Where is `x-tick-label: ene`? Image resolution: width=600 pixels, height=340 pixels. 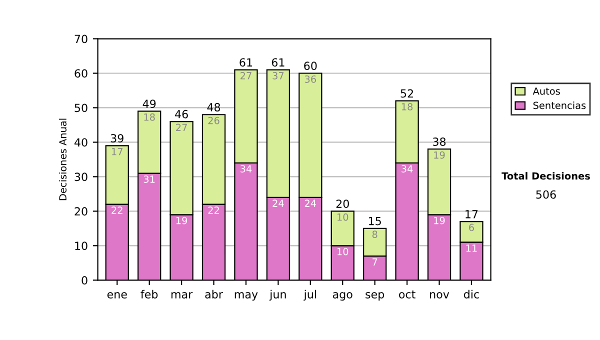
x-tick-label: ene is located at coordinates (117, 295).